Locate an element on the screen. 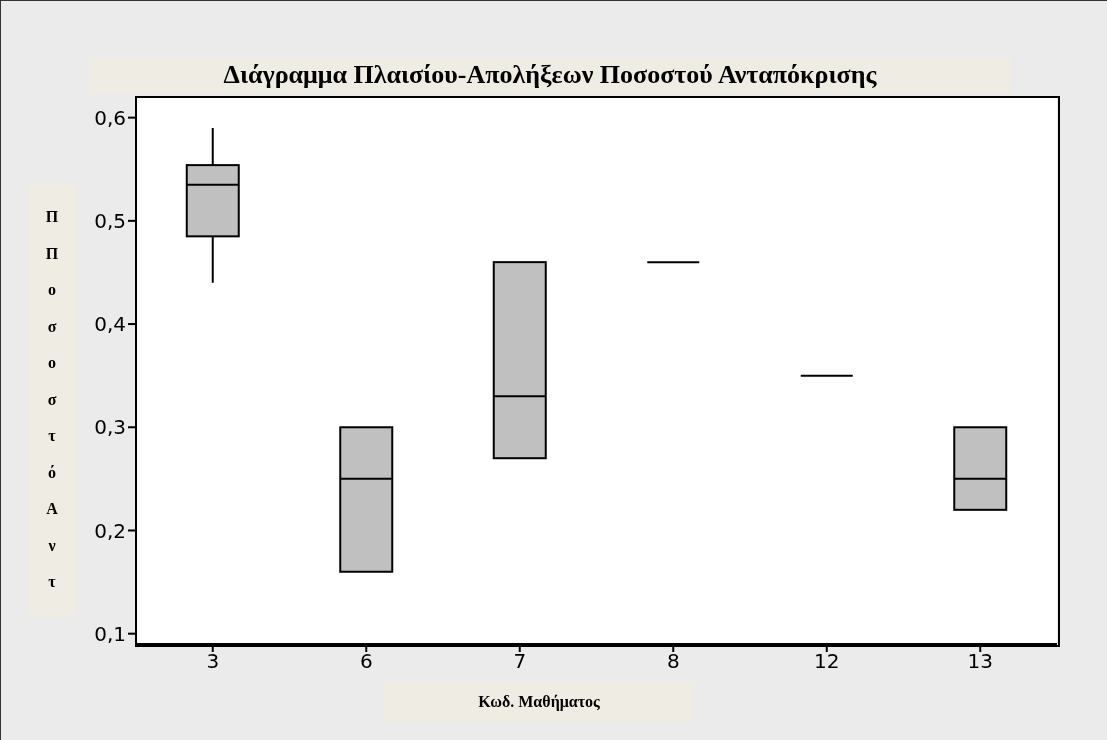 This screenshot has width=1107, height=740. x-tick-label: 13 is located at coordinates (980, 661).